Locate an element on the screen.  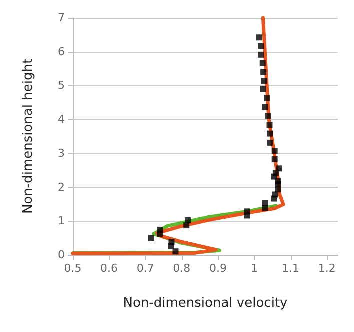
x-tick-label: 1.2 is located at coordinates (327, 268).